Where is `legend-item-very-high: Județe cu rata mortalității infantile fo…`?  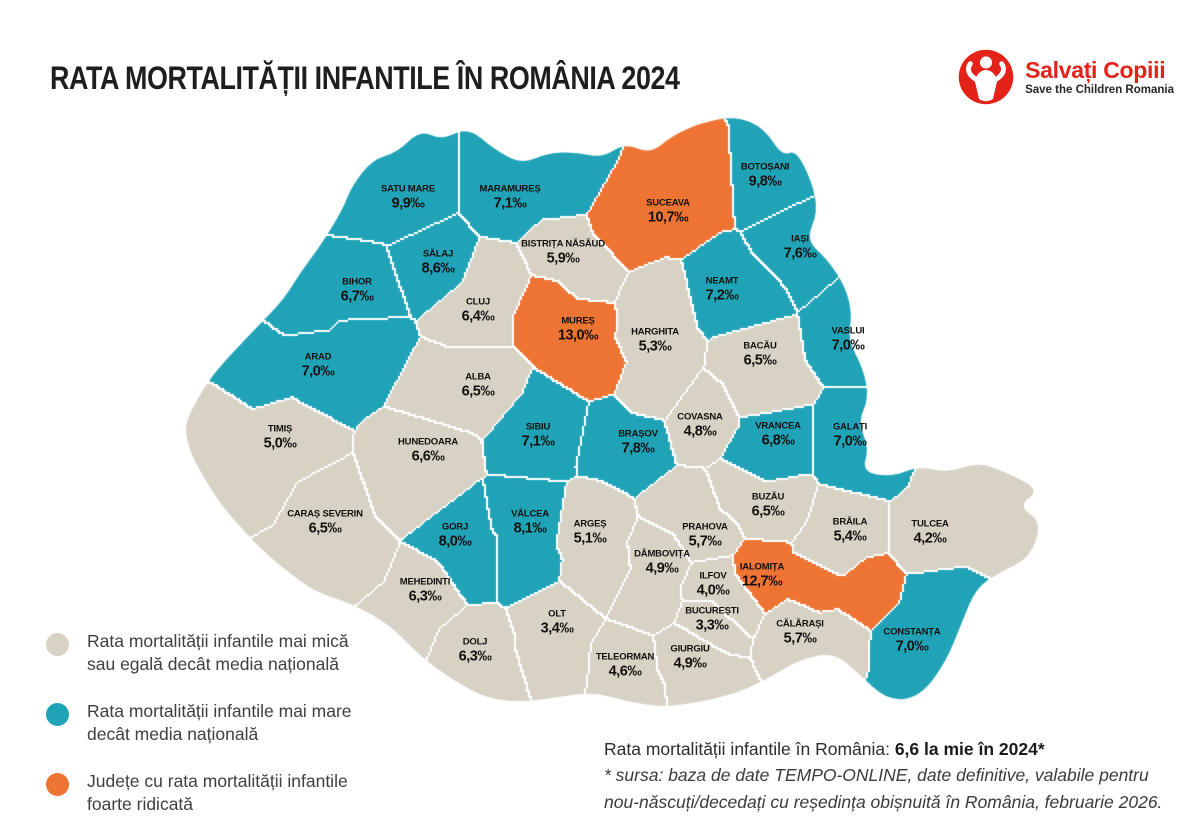
legend-item-very-high: Județe cu rata mortalității infantile fo… is located at coordinates (212, 793).